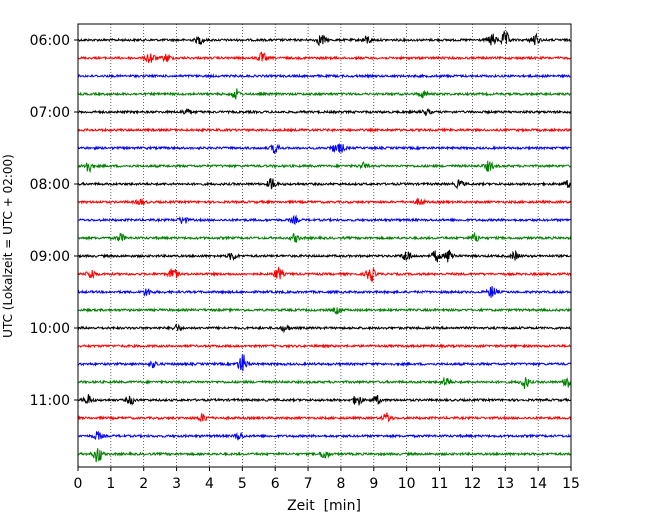 The height and width of the screenshot is (520, 650). What do you see at coordinates (242, 484) in the screenshot?
I see `x-tick-label: 5` at bounding box center [242, 484].